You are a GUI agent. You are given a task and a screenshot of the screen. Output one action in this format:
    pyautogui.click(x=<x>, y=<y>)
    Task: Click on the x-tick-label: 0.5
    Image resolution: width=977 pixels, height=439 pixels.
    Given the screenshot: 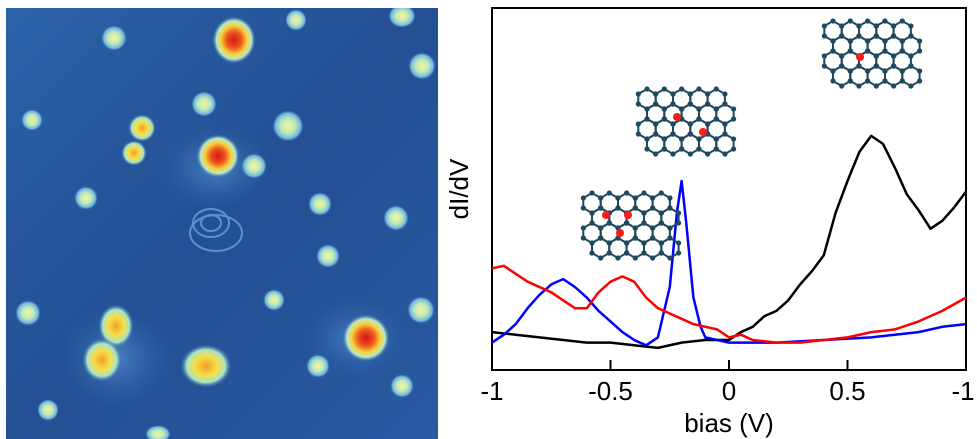 What is the action you would take?
    pyautogui.click(x=847, y=391)
    